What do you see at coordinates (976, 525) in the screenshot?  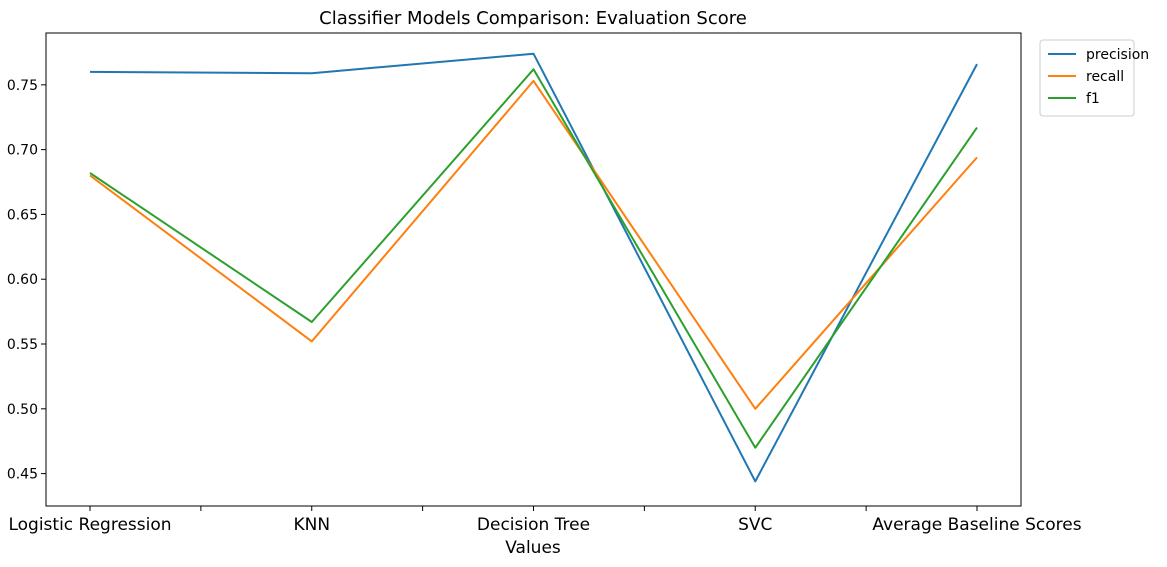 I see `x-tick-label: Average Baseline Scores` at bounding box center [976, 525].